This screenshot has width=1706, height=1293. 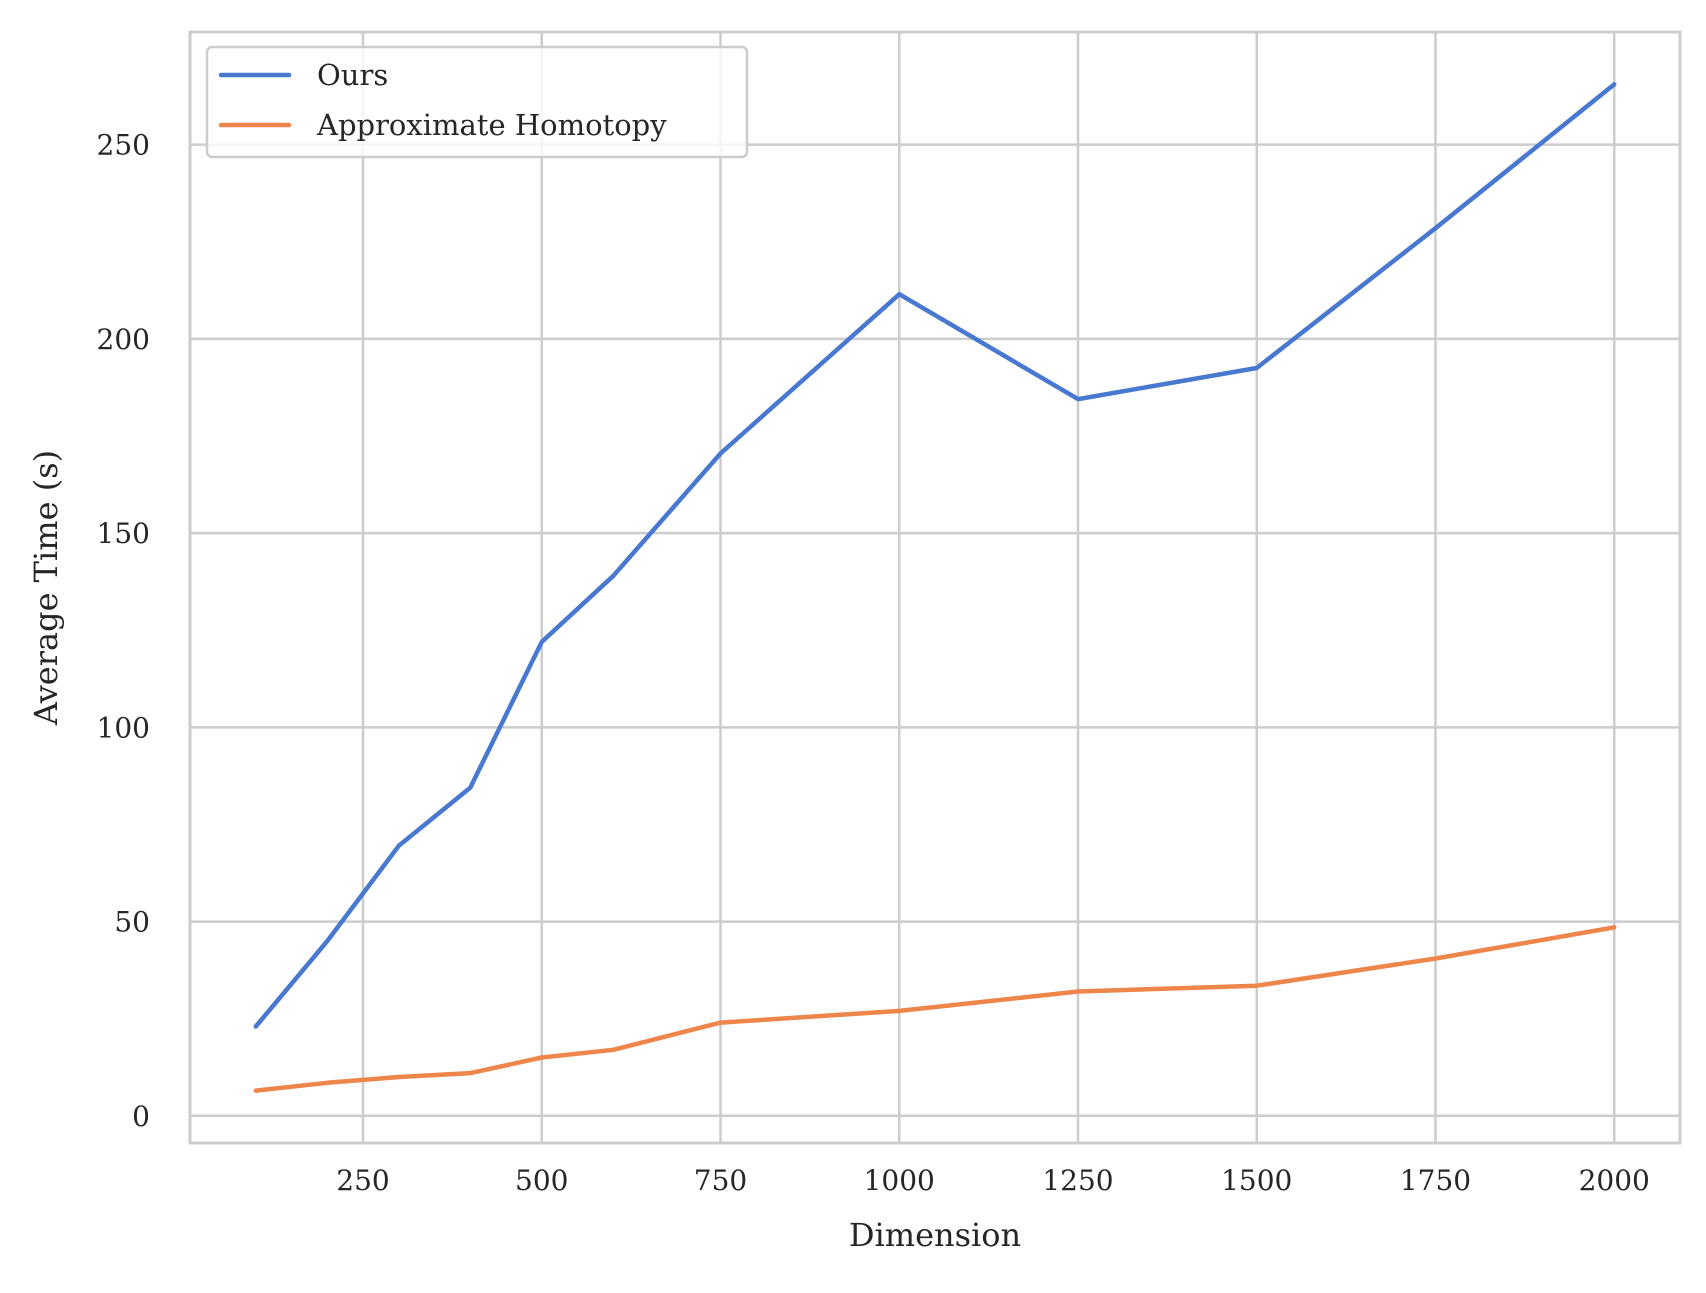 I want to click on y-axis-label: Average Time (s), so click(x=46, y=588).